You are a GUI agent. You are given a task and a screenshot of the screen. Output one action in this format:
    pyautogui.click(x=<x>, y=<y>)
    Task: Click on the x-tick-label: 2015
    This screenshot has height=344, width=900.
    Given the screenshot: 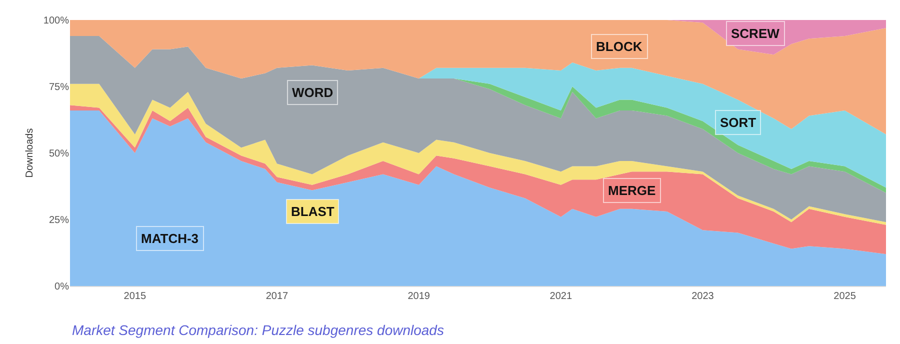 What is the action you would take?
    pyautogui.click(x=135, y=296)
    